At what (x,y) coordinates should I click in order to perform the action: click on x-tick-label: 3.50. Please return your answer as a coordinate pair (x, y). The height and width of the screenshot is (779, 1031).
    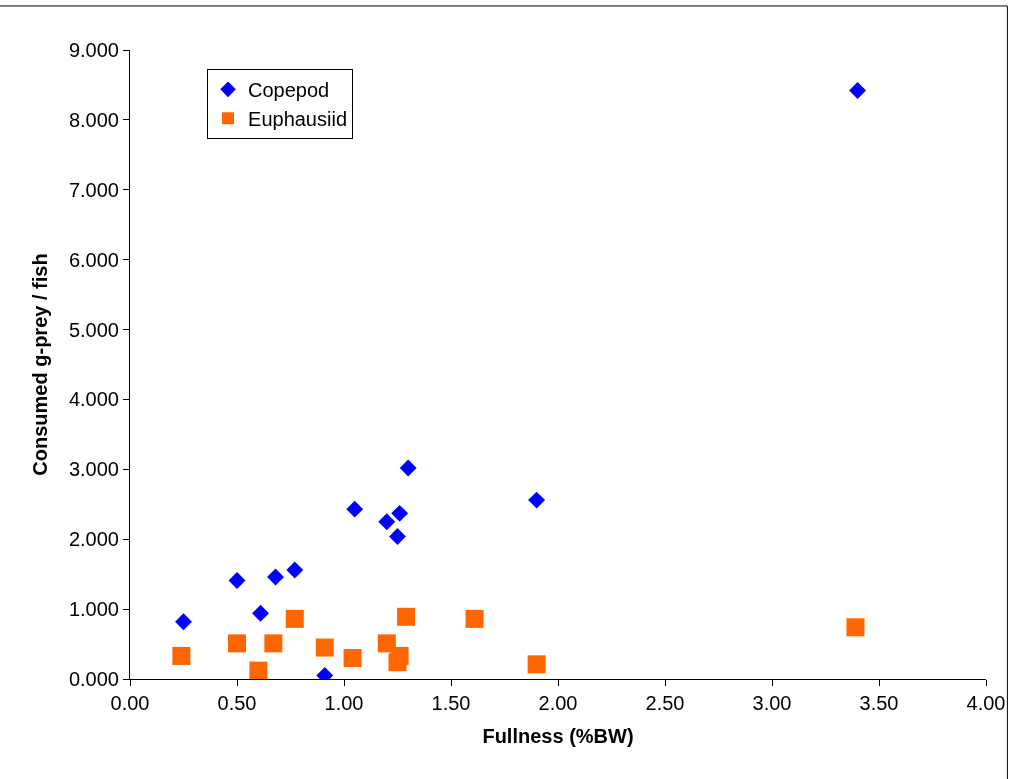
    Looking at the image, I should click on (879, 703).